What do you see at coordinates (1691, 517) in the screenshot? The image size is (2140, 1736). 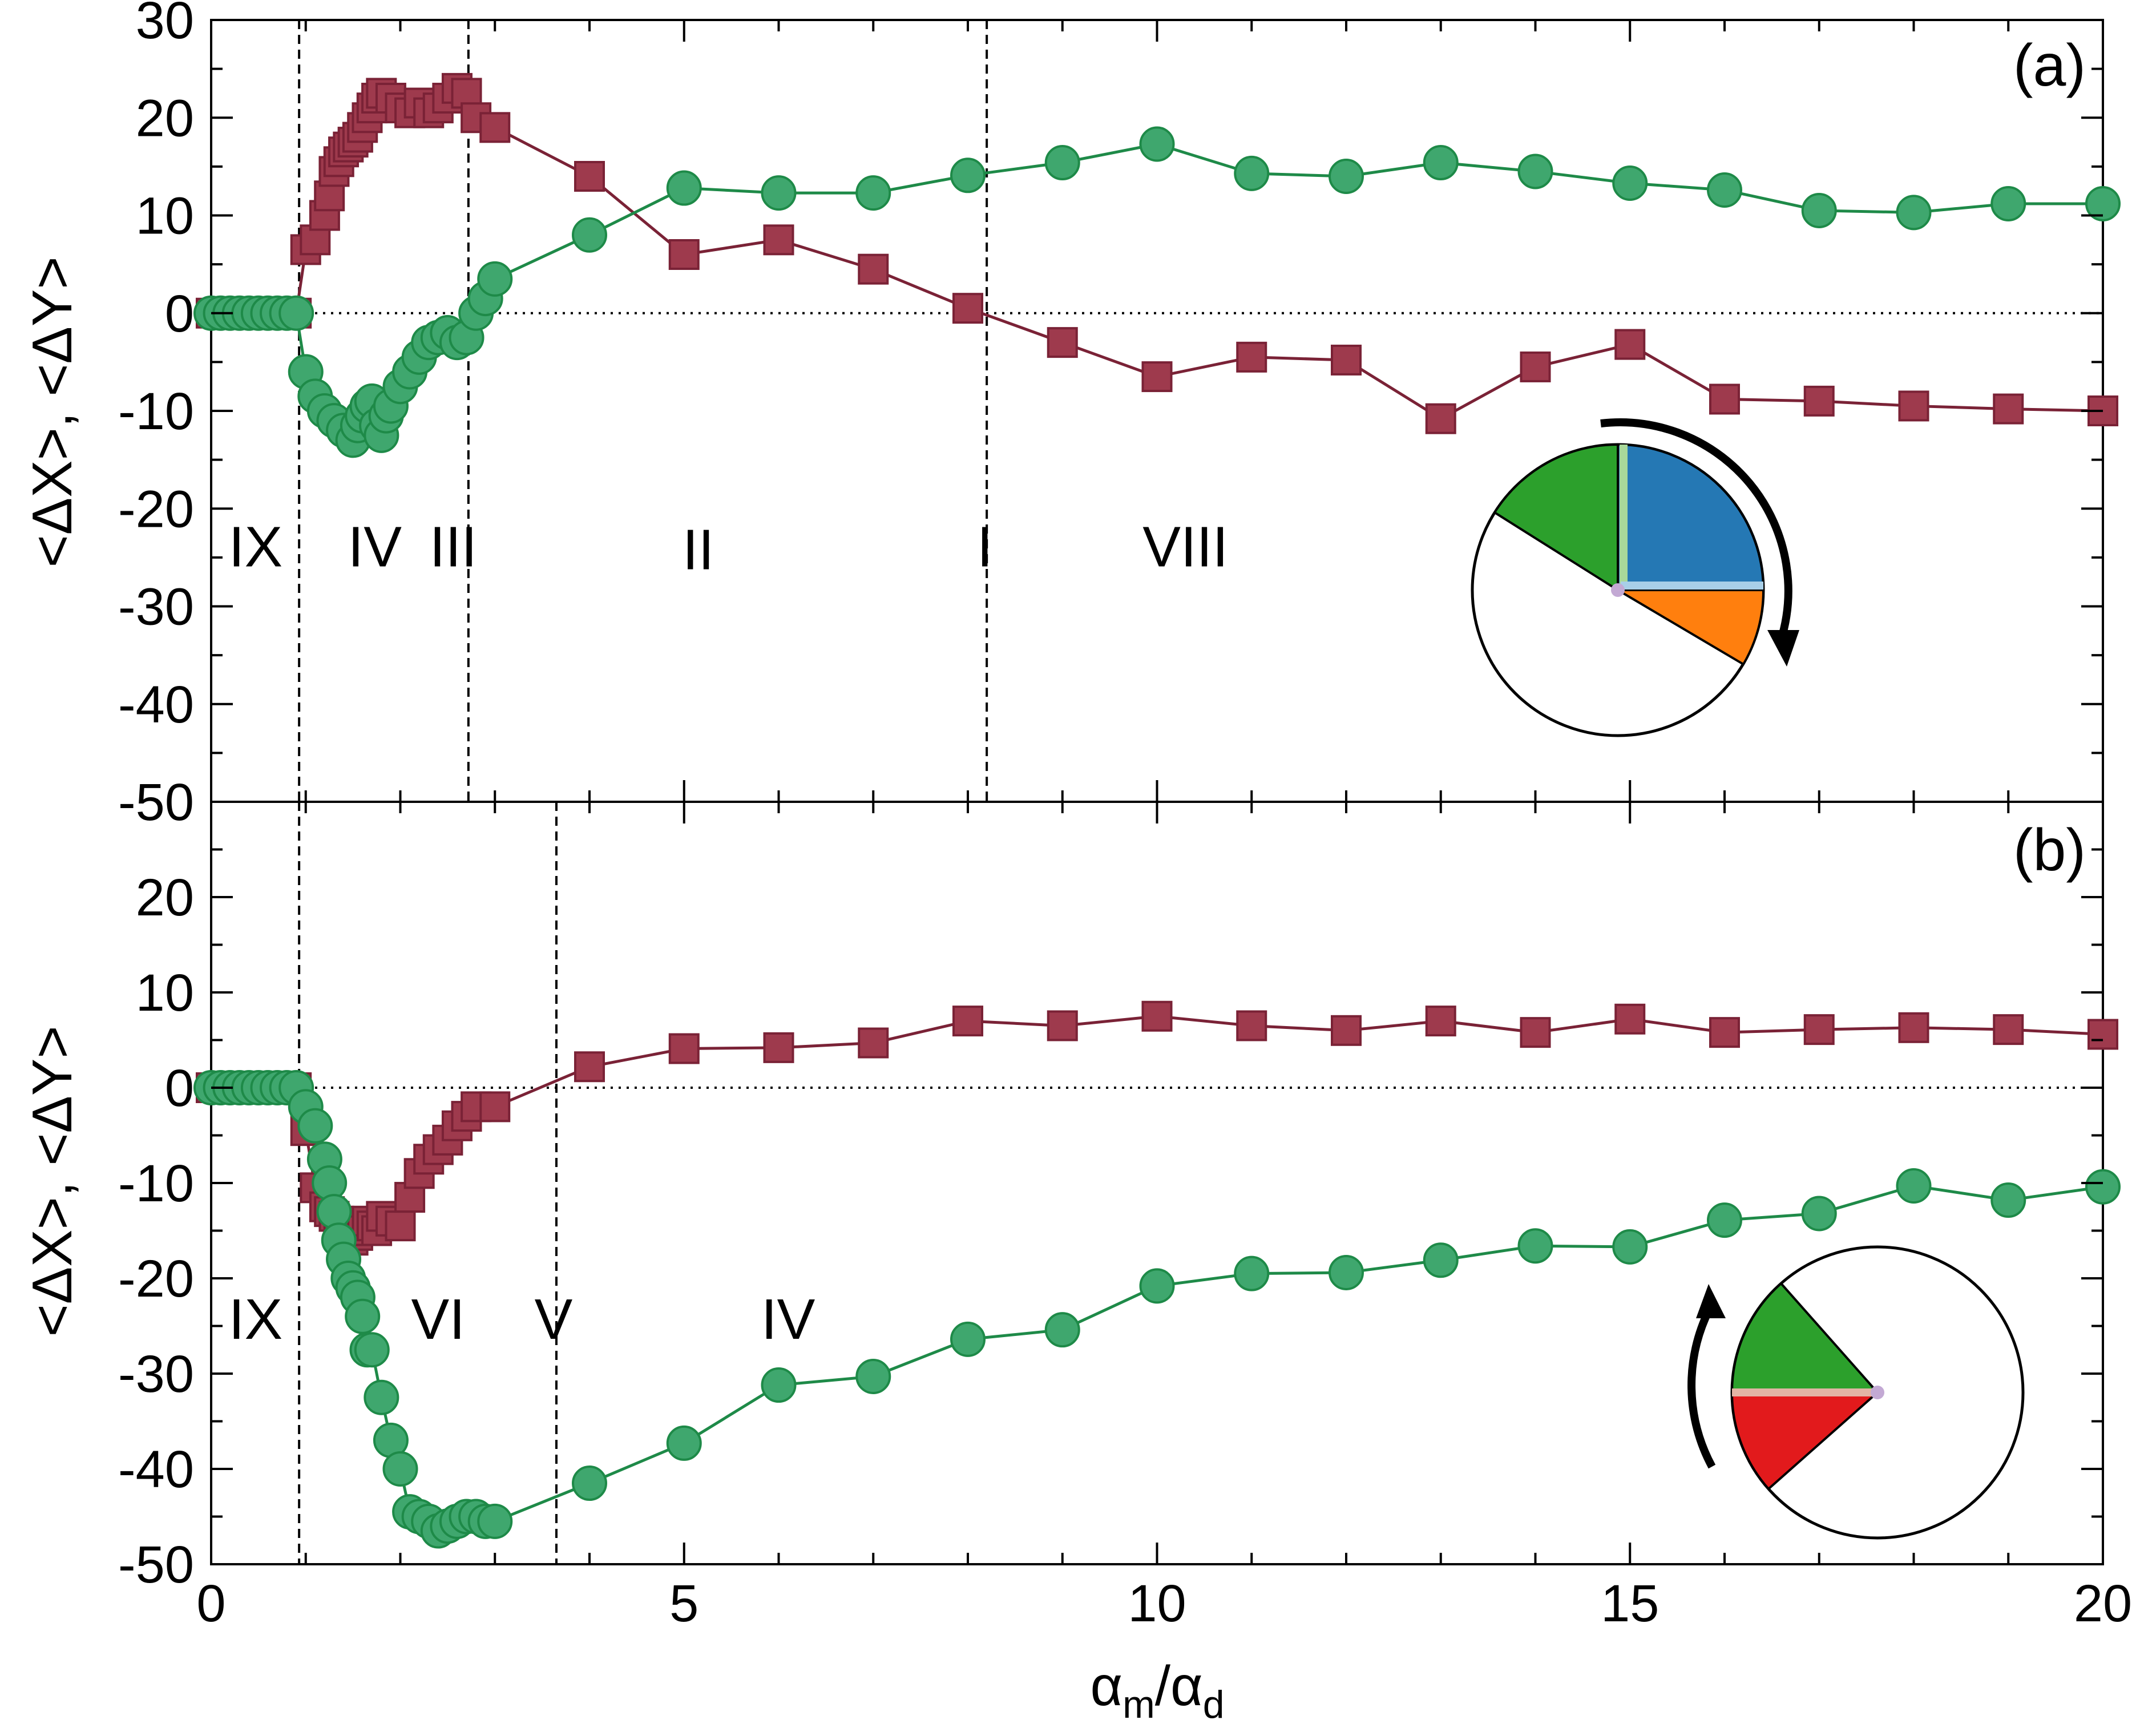 I see `inset-a-blue-wedge` at bounding box center [1691, 517].